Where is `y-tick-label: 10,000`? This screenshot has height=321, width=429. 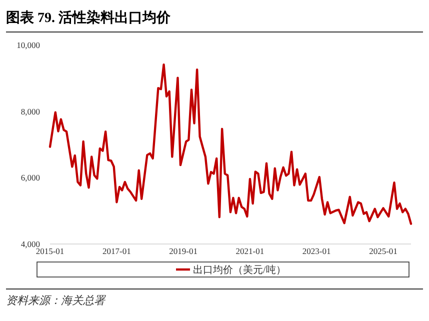
y-tick-label: 10,000 is located at coordinates (28, 45).